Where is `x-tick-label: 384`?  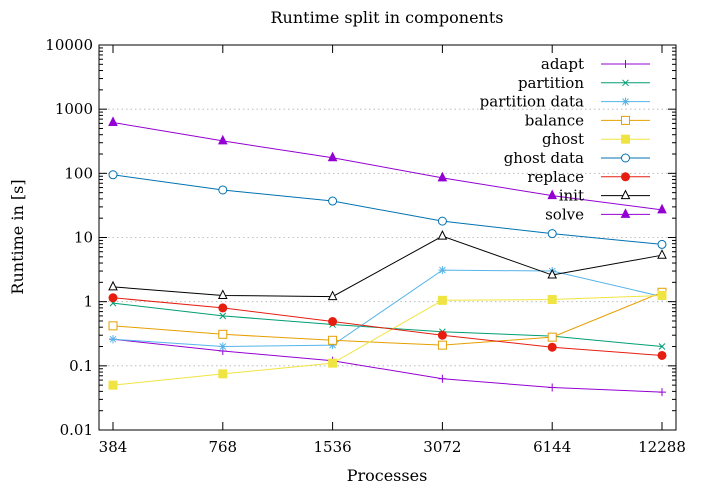 x-tick-label: 384 is located at coordinates (113, 447).